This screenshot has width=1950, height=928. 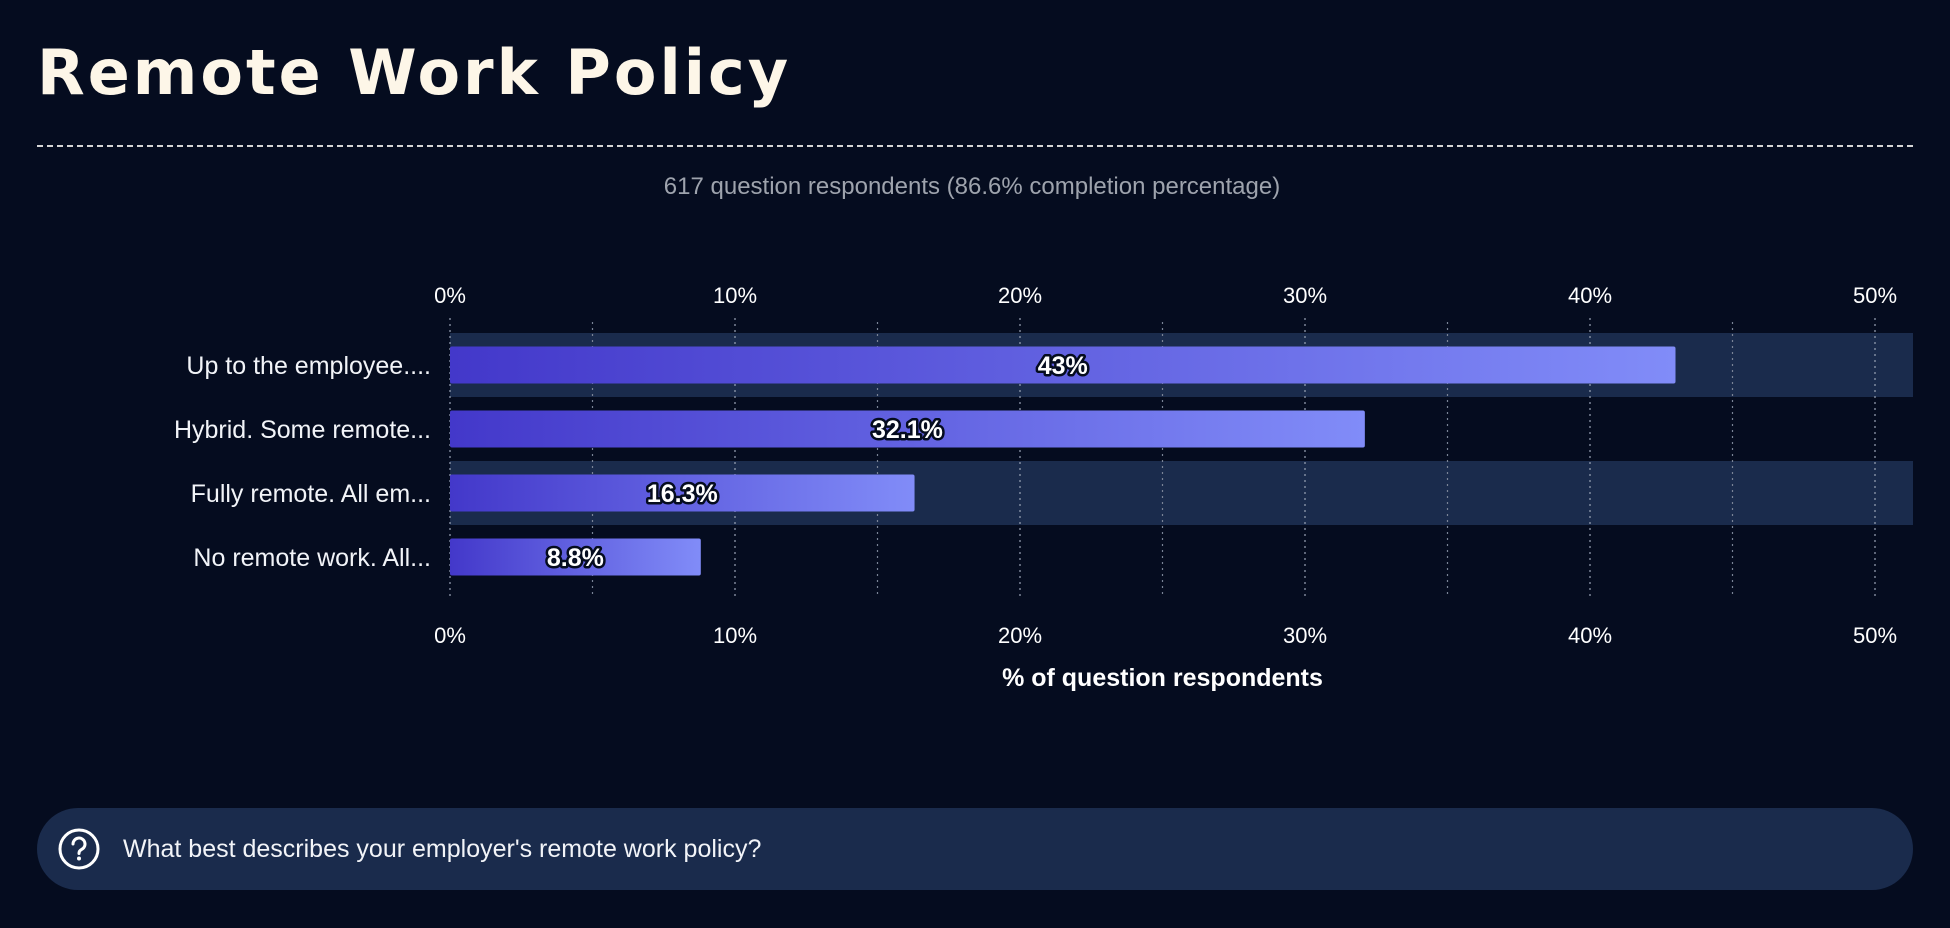 I want to click on x-tick-label-bottom: 0%, so click(x=450, y=635).